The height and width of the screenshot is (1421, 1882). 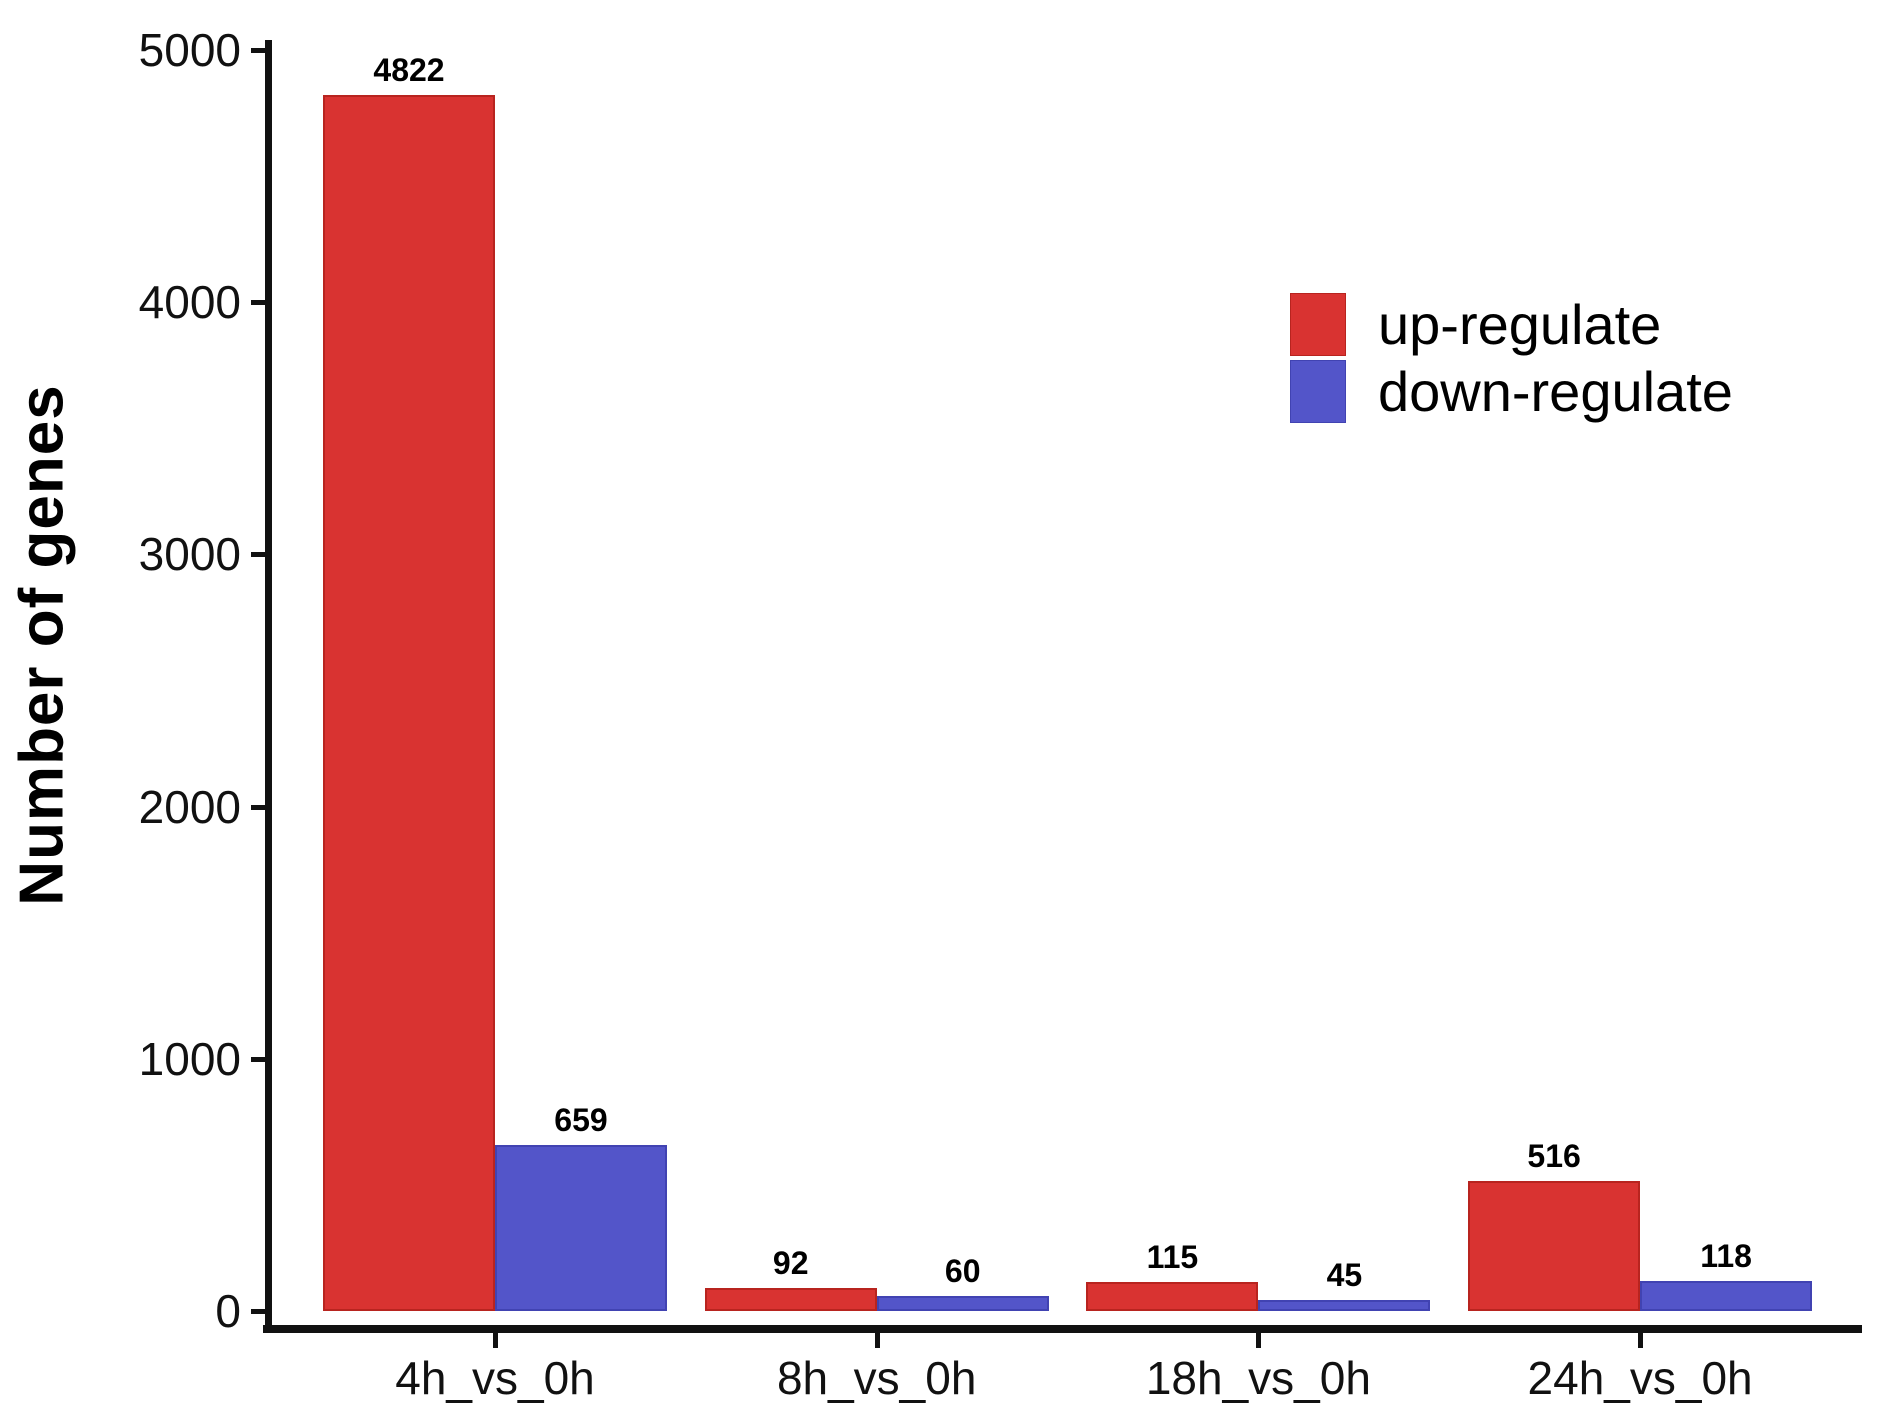 I want to click on bar-down-regulate-24h_vs_0h, so click(x=1726, y=1296).